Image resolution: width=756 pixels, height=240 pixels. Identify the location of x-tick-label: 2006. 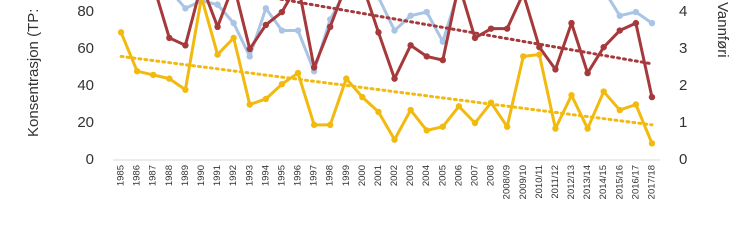
(458, 175).